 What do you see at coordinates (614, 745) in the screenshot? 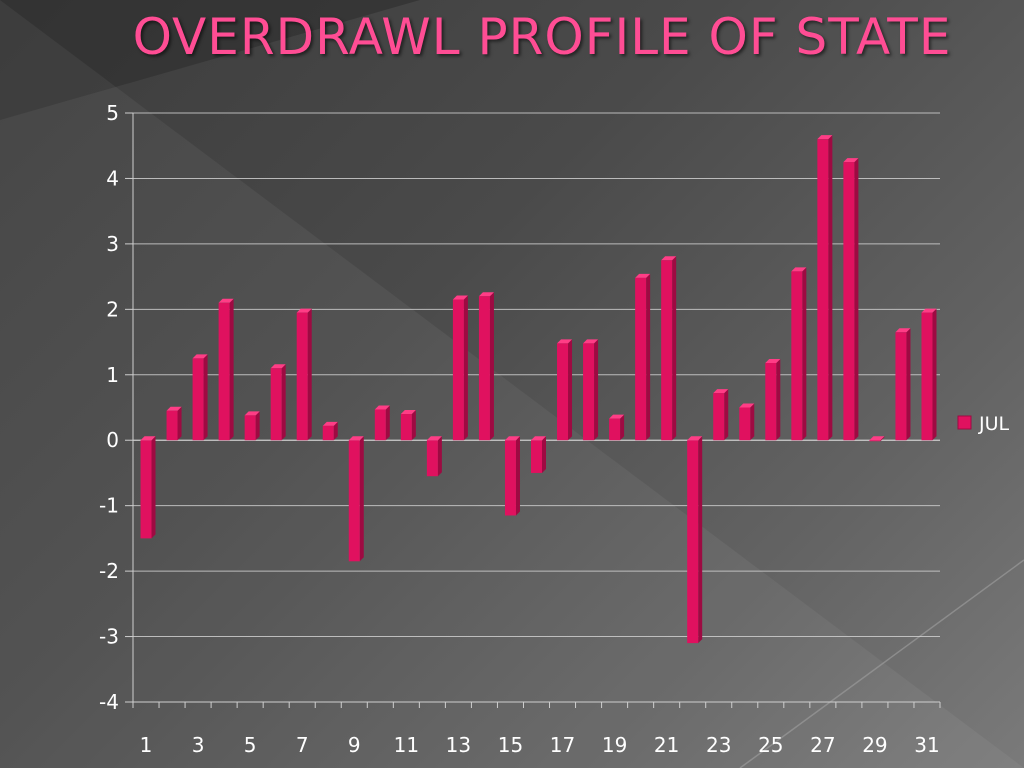
I see `x-tick-label: 19` at bounding box center [614, 745].